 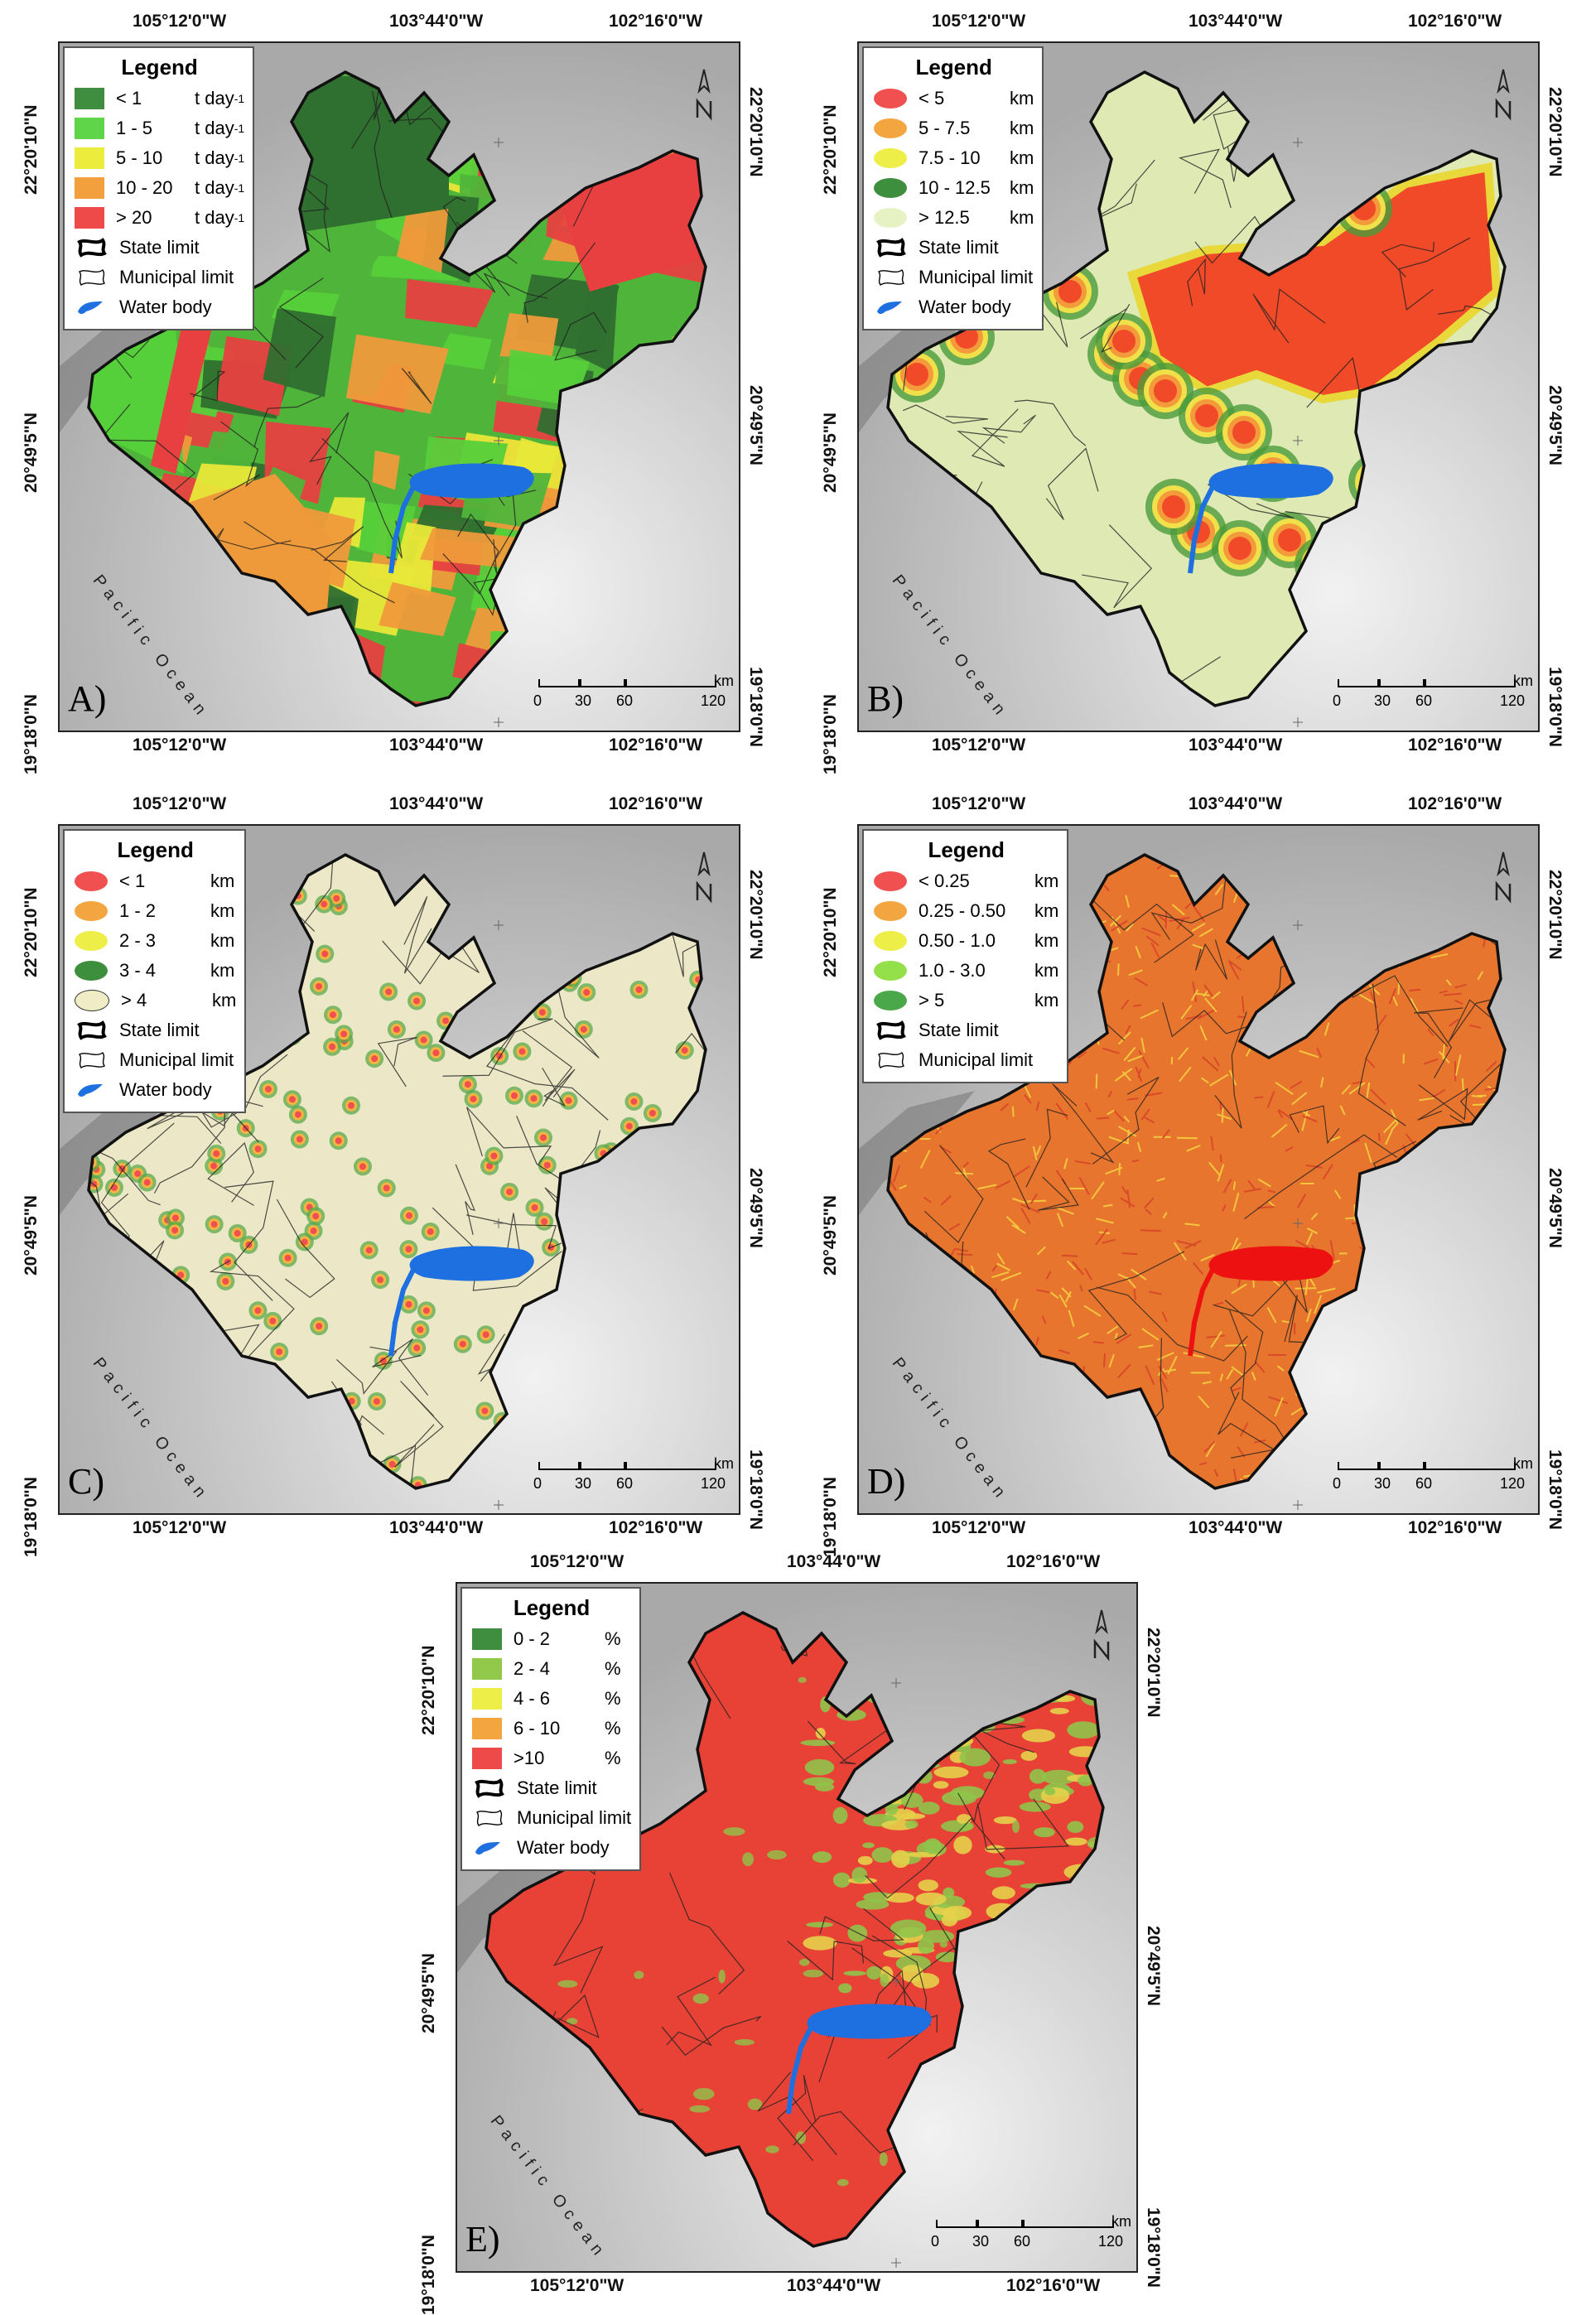 What do you see at coordinates (552, 1758) in the screenshot?
I see `legend-class-row: >10%` at bounding box center [552, 1758].